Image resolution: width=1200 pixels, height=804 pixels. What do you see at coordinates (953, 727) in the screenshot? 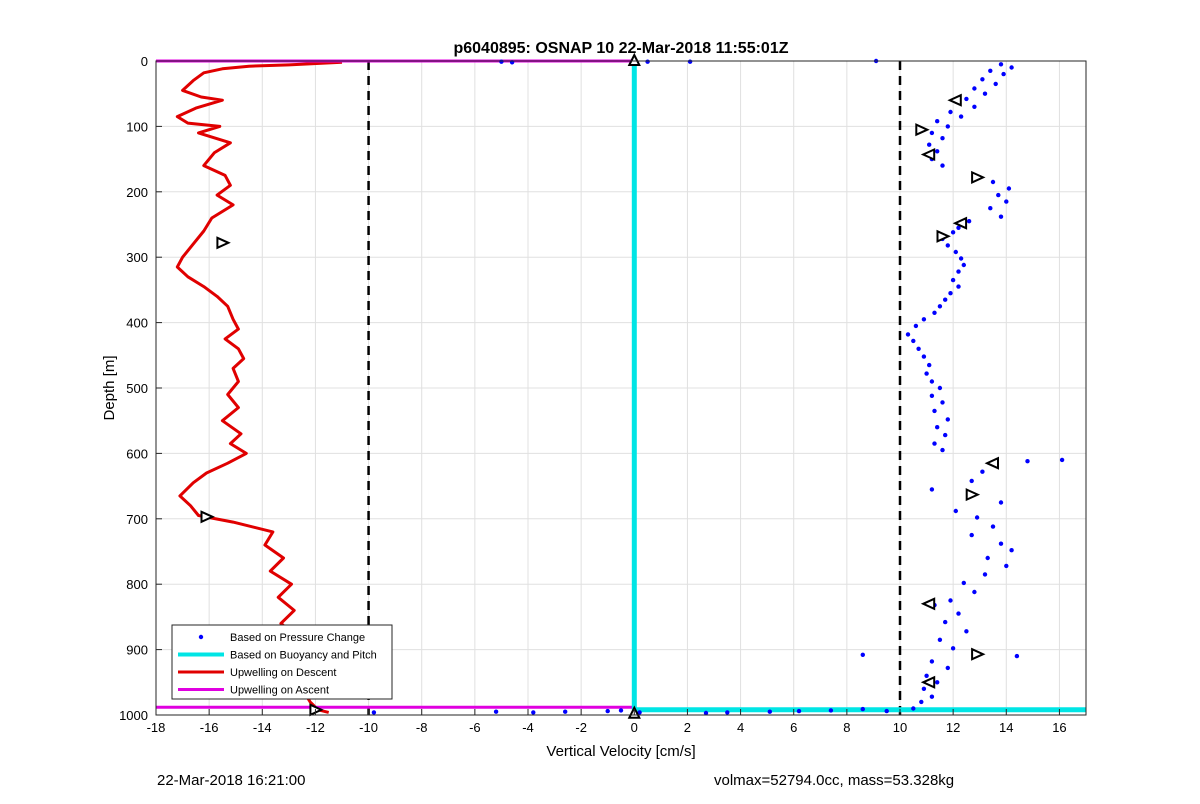
I see `x-tick-label: 12` at bounding box center [953, 727].